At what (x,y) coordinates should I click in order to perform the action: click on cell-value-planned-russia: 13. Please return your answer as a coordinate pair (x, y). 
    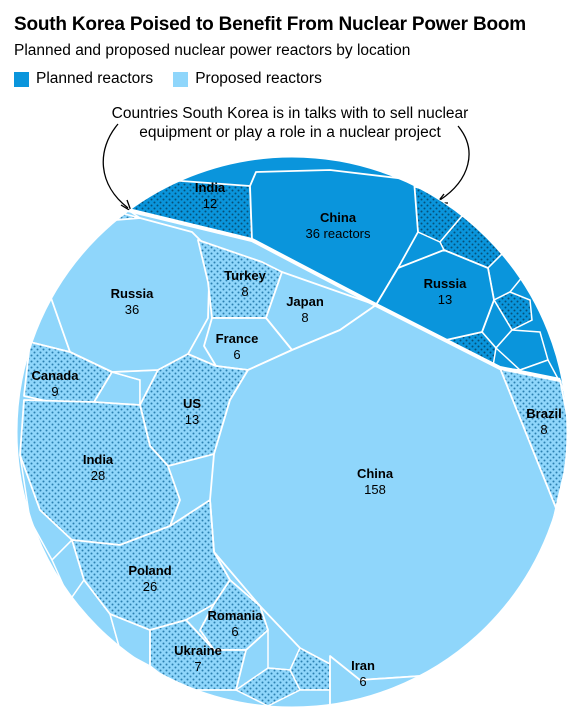
    Looking at the image, I should click on (445, 299).